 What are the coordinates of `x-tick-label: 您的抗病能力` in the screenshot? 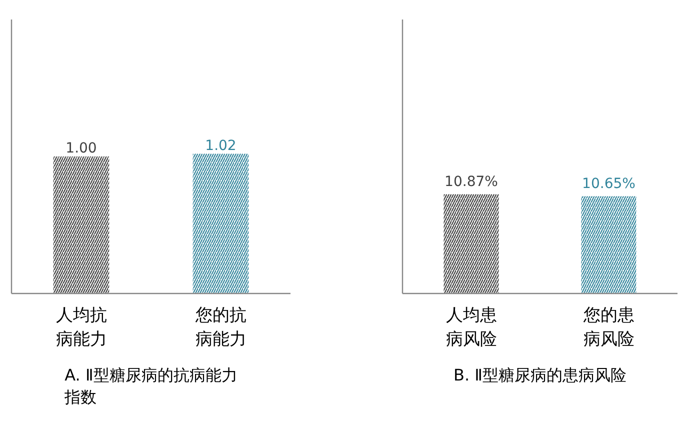 It's located at (220, 328).